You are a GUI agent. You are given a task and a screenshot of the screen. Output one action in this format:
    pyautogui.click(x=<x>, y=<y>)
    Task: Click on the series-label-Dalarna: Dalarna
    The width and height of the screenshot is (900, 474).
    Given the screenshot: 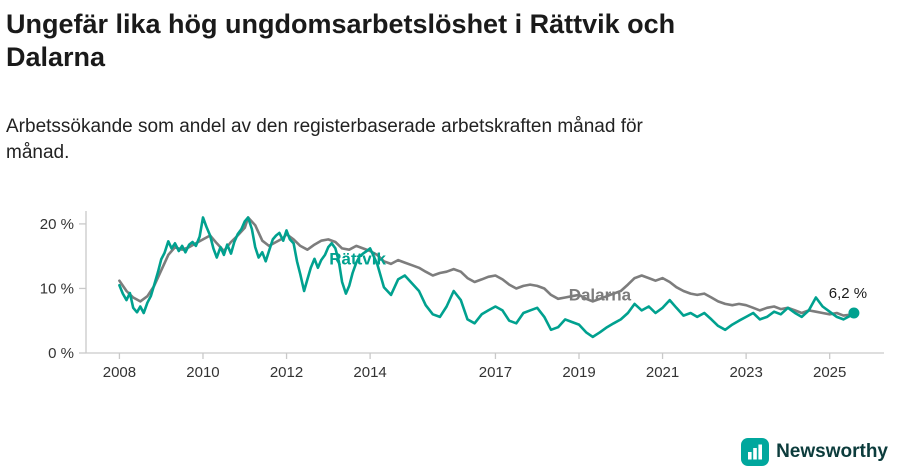 What is the action you would take?
    pyautogui.click(x=600, y=295)
    